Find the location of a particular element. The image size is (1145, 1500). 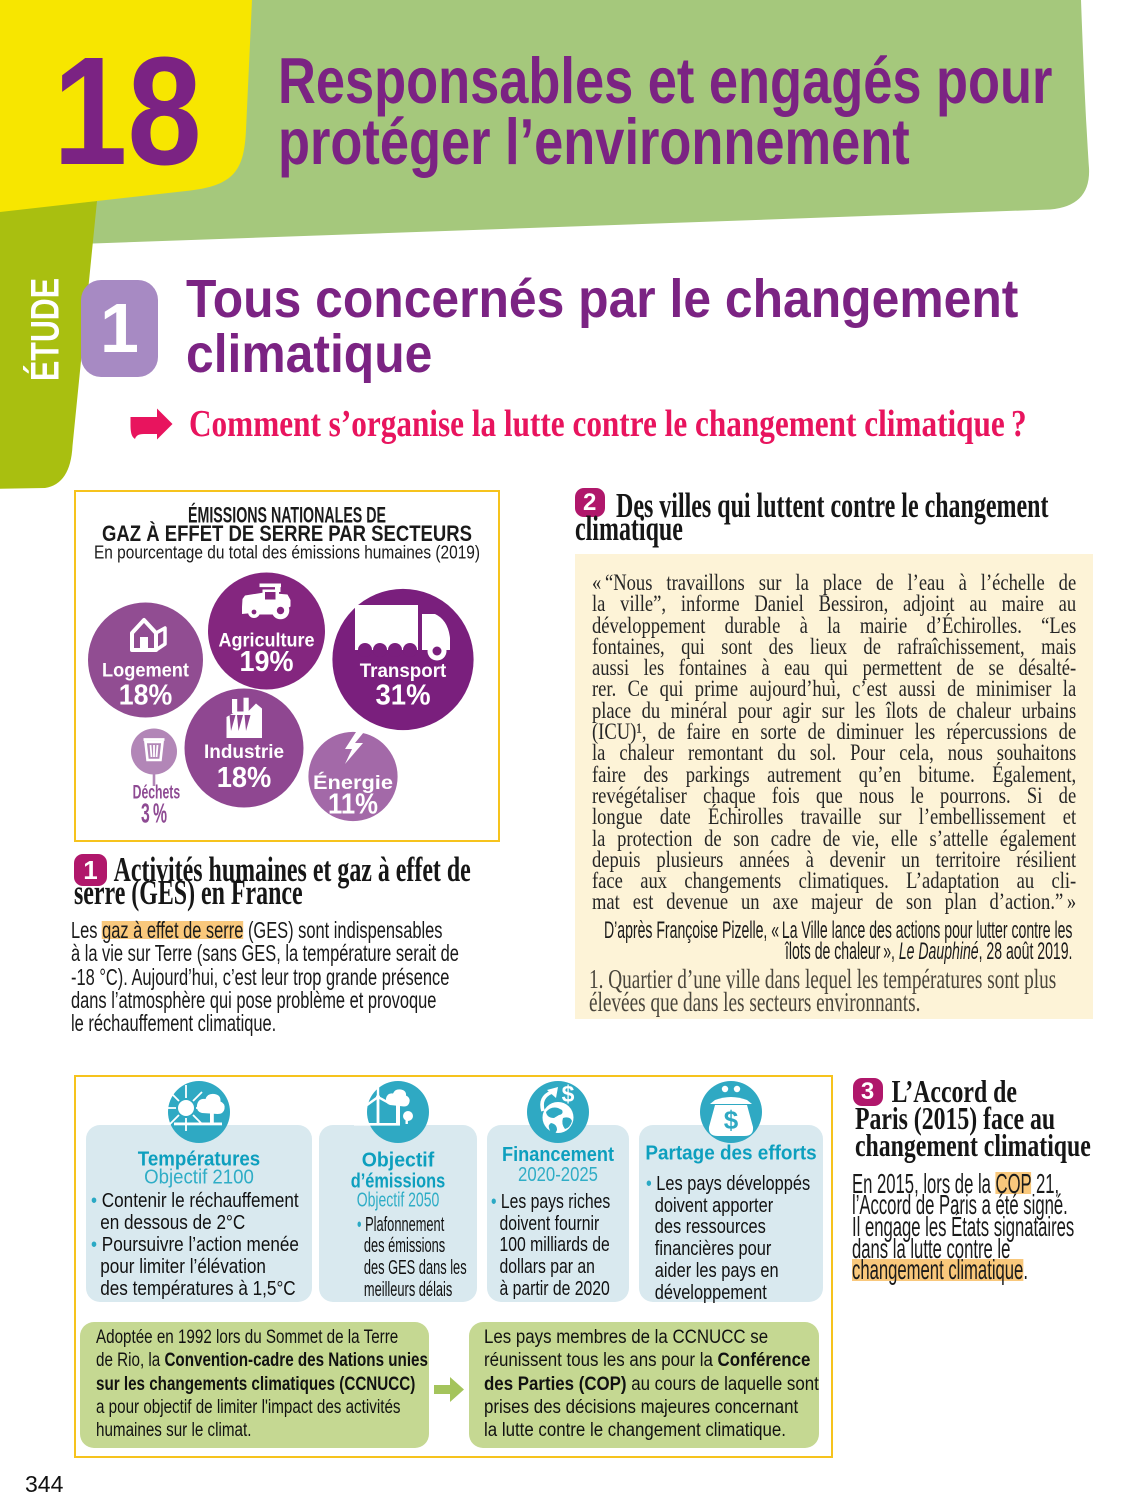

svg-text: Objectif 2100 is located at coordinates (199, 1178).